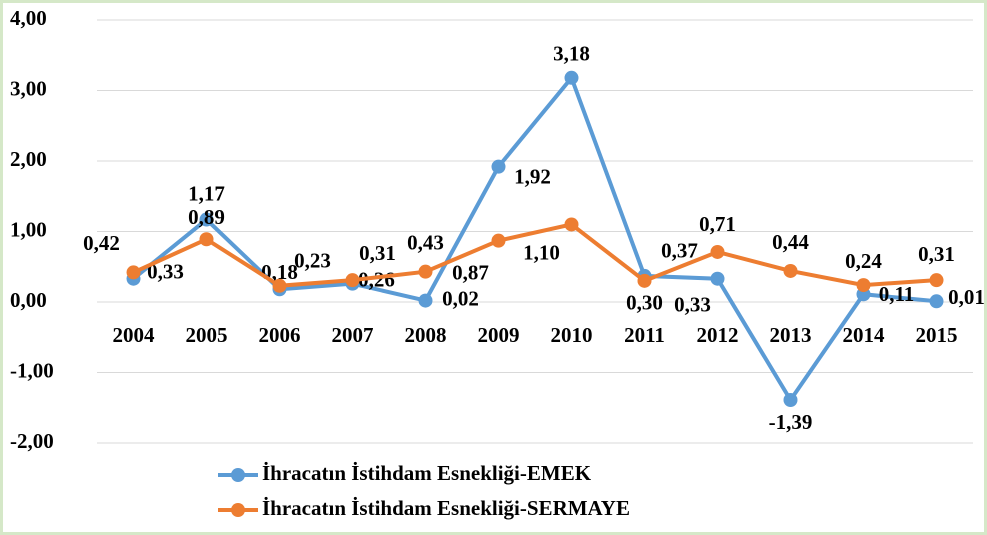 This screenshot has width=987, height=535. I want to click on data-label: 0,89, so click(206, 217).